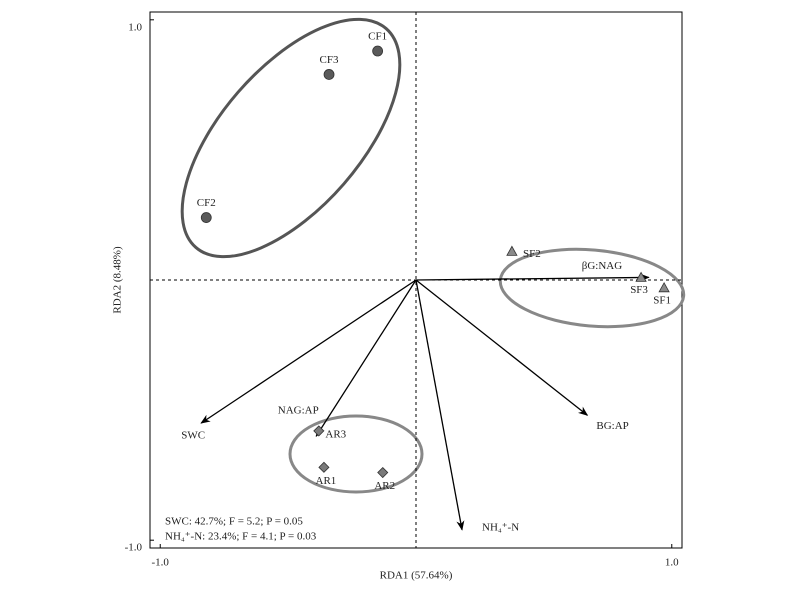  Describe the element at coordinates (500, 527) in the screenshot. I see `vector-label: NH₄⁺-N` at that location.